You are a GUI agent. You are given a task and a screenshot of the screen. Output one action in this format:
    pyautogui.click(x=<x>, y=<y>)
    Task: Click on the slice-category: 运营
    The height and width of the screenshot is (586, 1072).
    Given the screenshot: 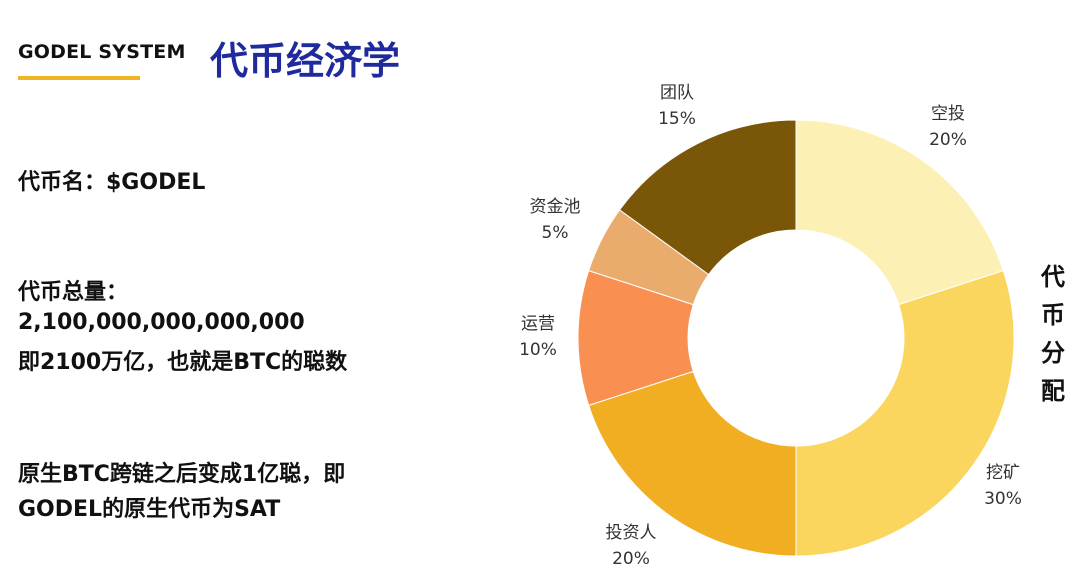 What is the action you would take?
    pyautogui.click(x=538, y=324)
    